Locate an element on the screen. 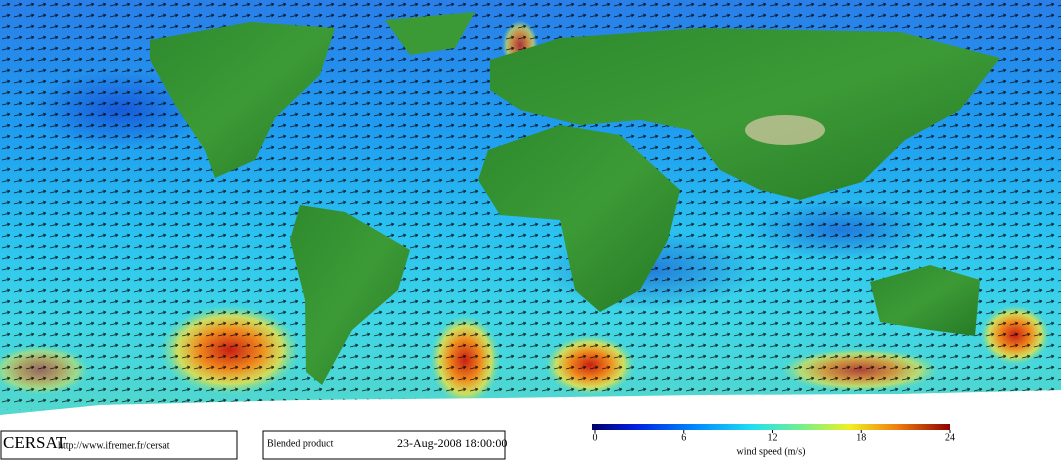  colorbar-tick-label: 12 is located at coordinates (773, 437).